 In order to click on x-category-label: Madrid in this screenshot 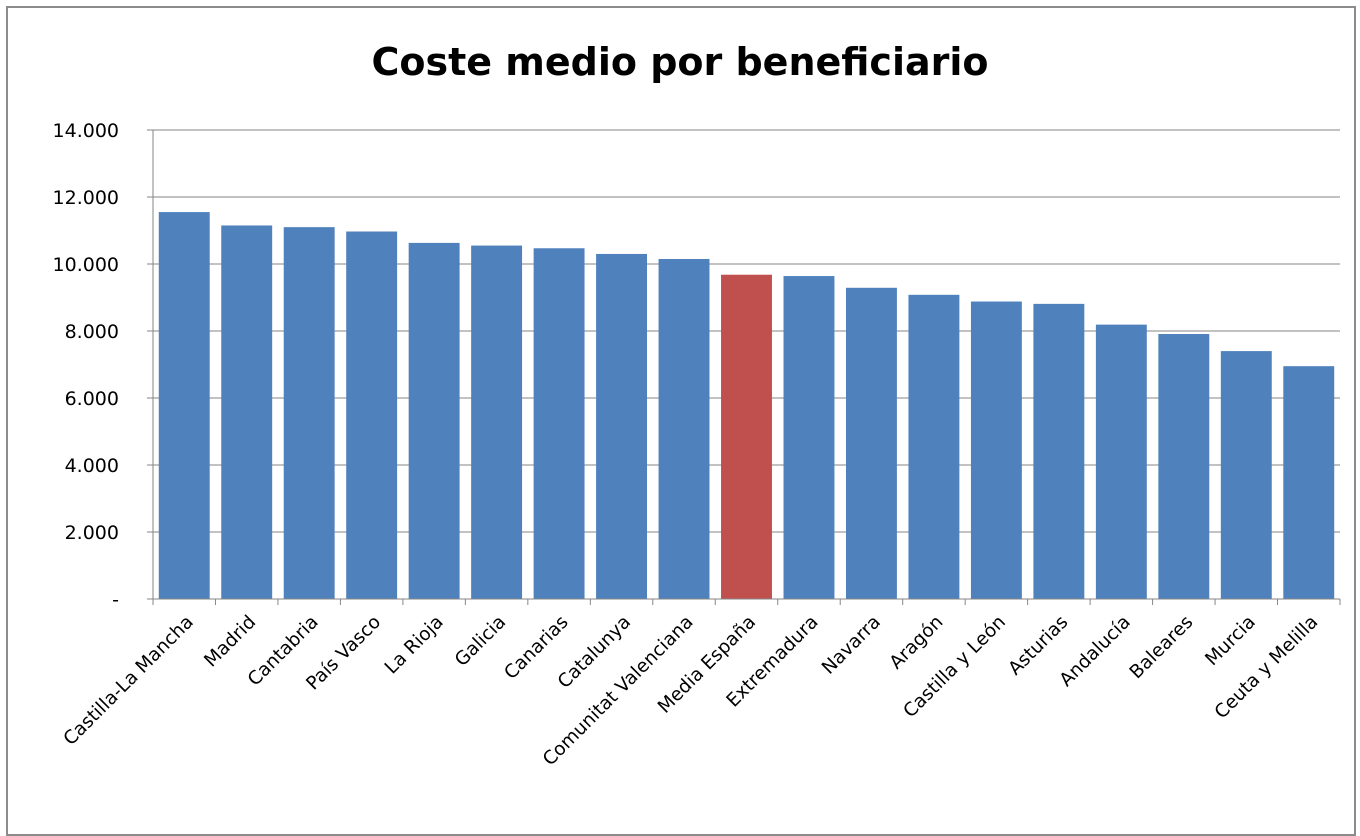, I will do `click(230, 642)`.